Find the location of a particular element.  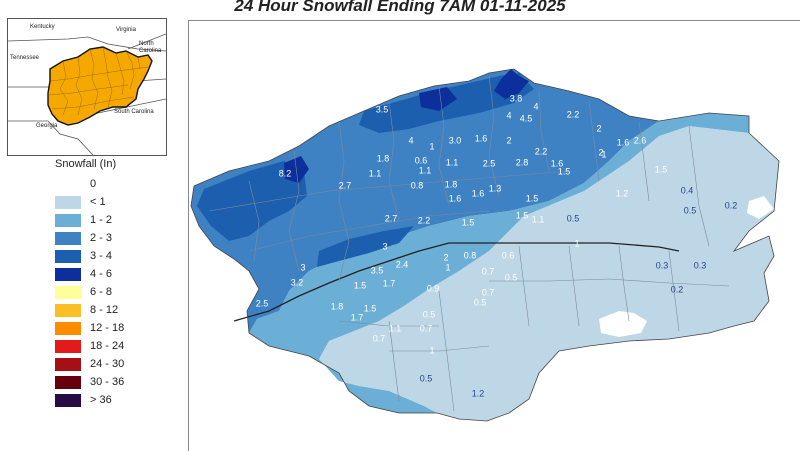

legend-label: 18 - 24 is located at coordinates (107, 346).